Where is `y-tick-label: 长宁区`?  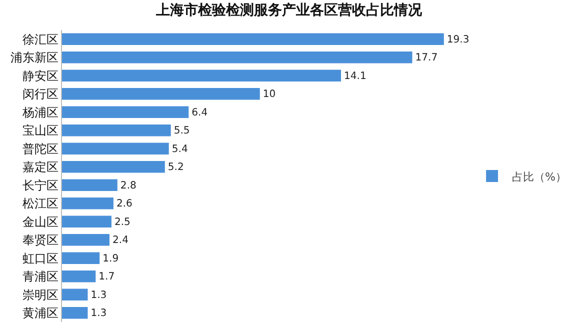 y-tick-label: 长宁区 is located at coordinates (40, 185).